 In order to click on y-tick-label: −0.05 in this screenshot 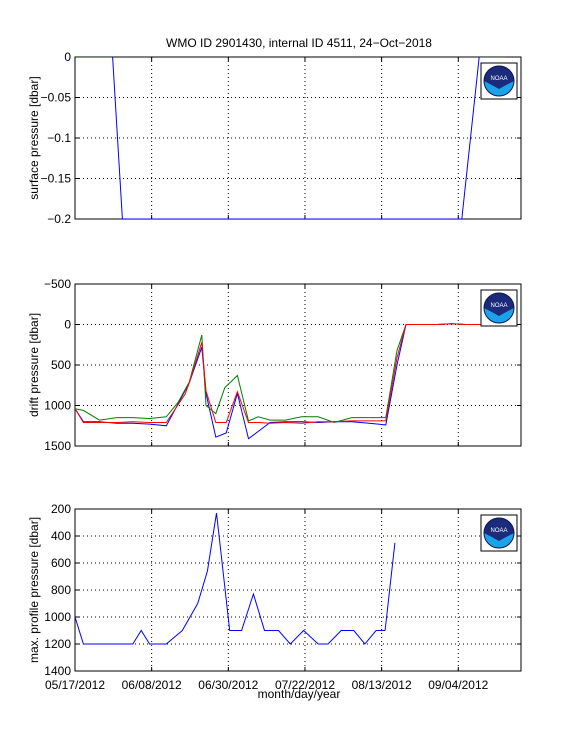, I will do `click(56, 98)`.